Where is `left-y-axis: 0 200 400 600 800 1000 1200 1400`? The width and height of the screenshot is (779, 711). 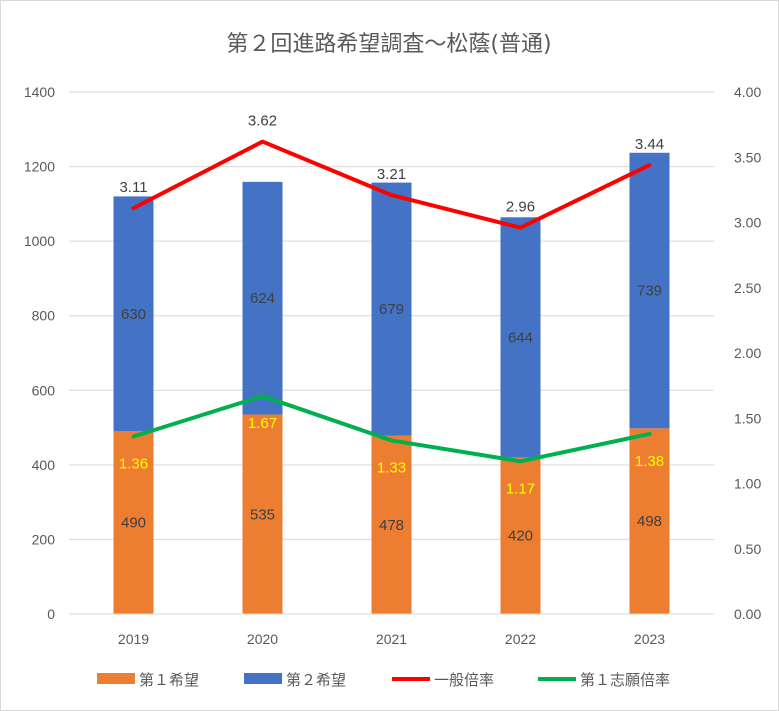
left-y-axis: 0 200 400 600 800 1000 1200 1400 is located at coordinates (39, 353).